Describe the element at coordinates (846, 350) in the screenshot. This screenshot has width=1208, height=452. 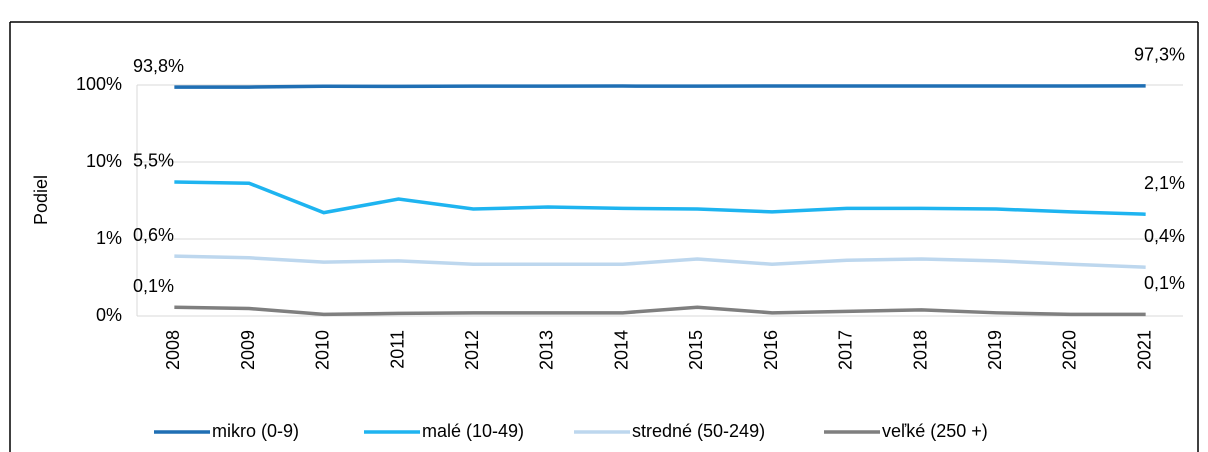
I see `x-tick-label: 2017` at that location.